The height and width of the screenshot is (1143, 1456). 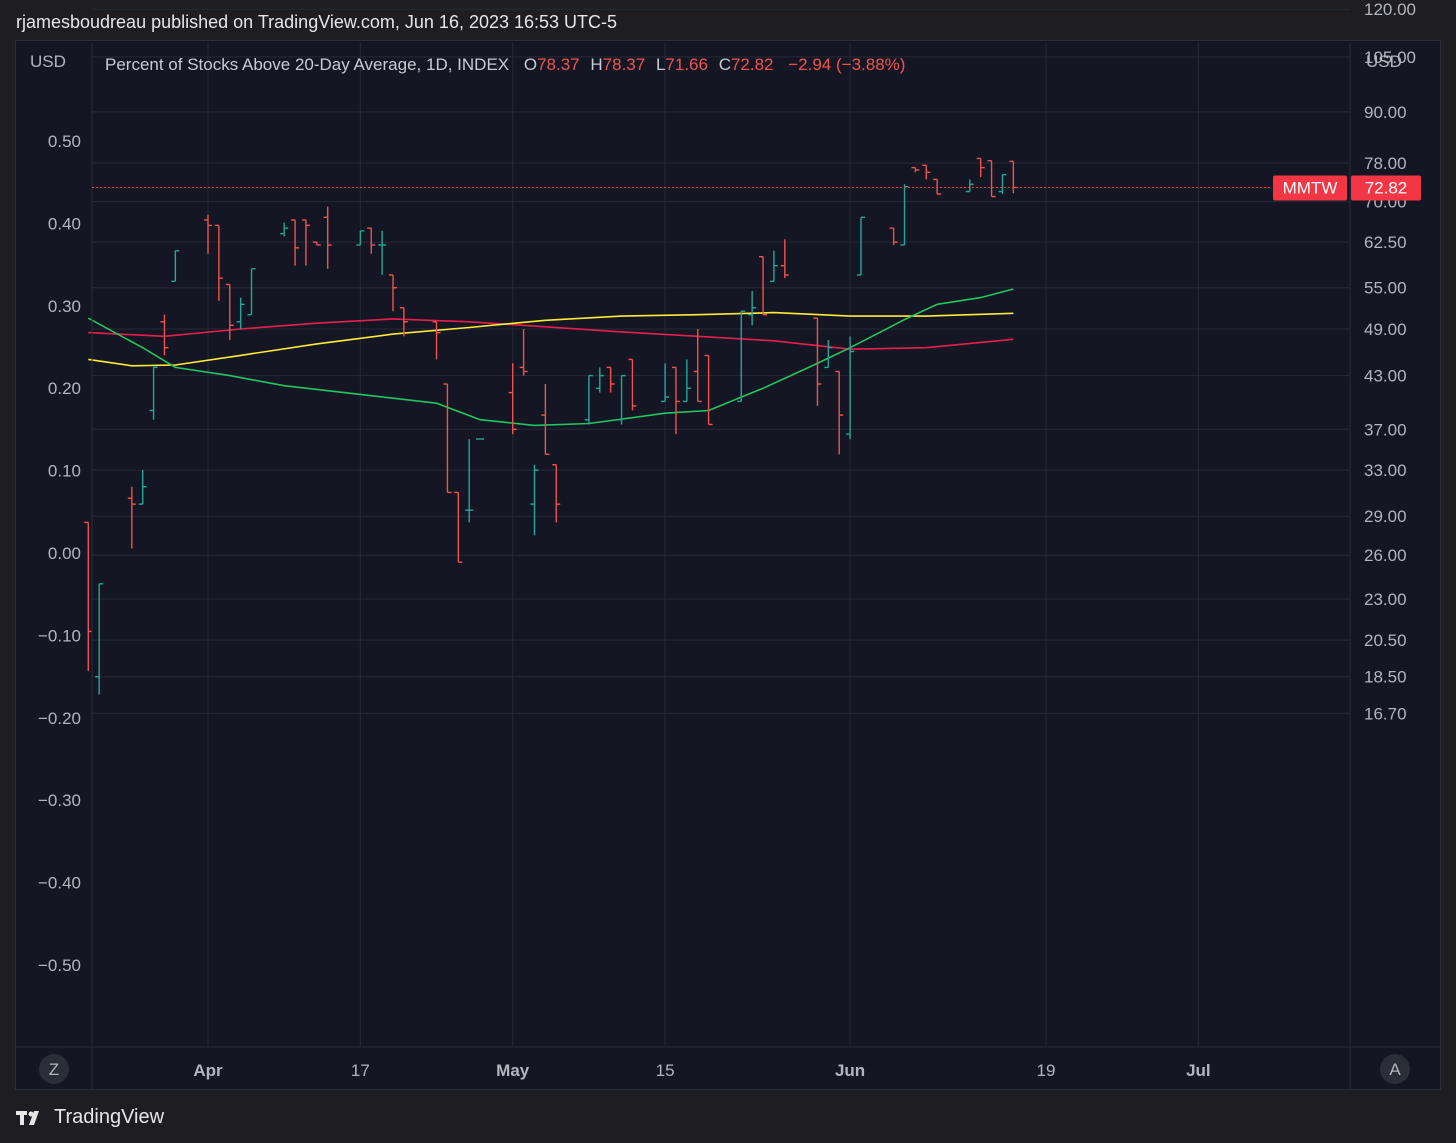 I want to click on auto-scale-button: A, so click(x=1395, y=1069).